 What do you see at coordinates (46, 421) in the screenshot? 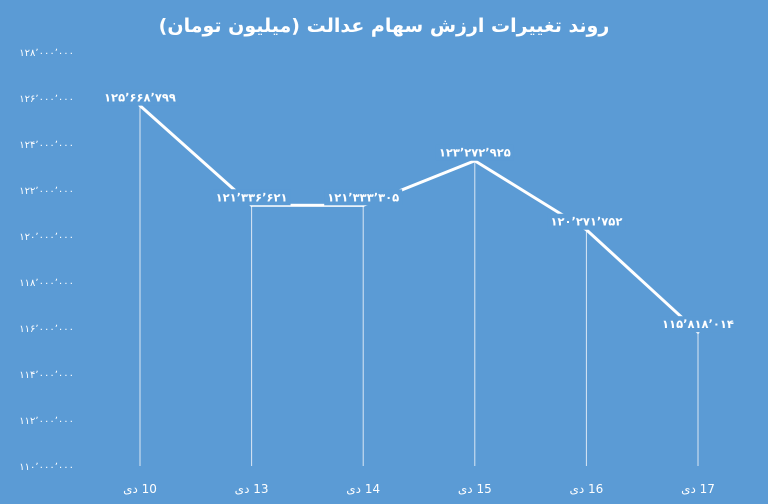
I see `y-tick-label: ۱۱۲٬۰۰۰٬۰۰۰` at bounding box center [46, 421].